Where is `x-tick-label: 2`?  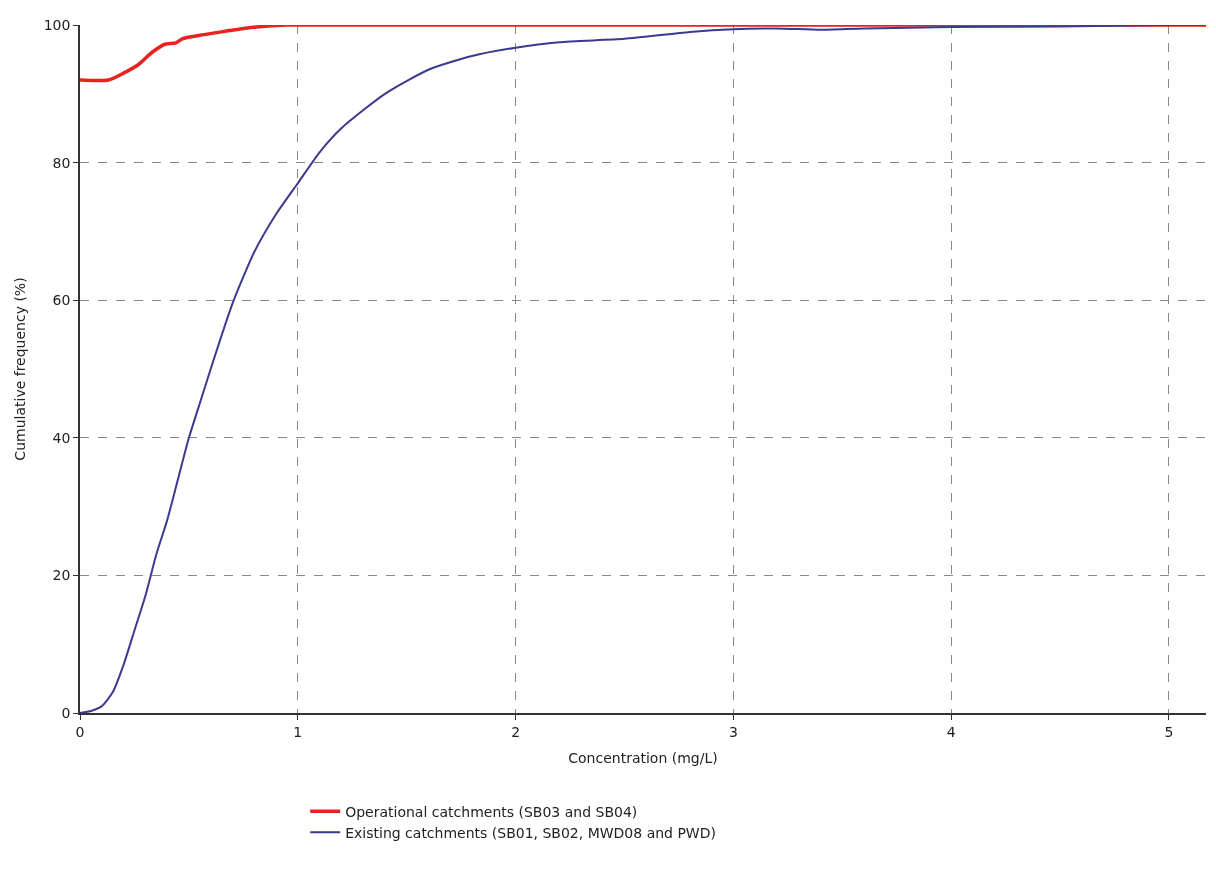 x-tick-label: 2 is located at coordinates (516, 731).